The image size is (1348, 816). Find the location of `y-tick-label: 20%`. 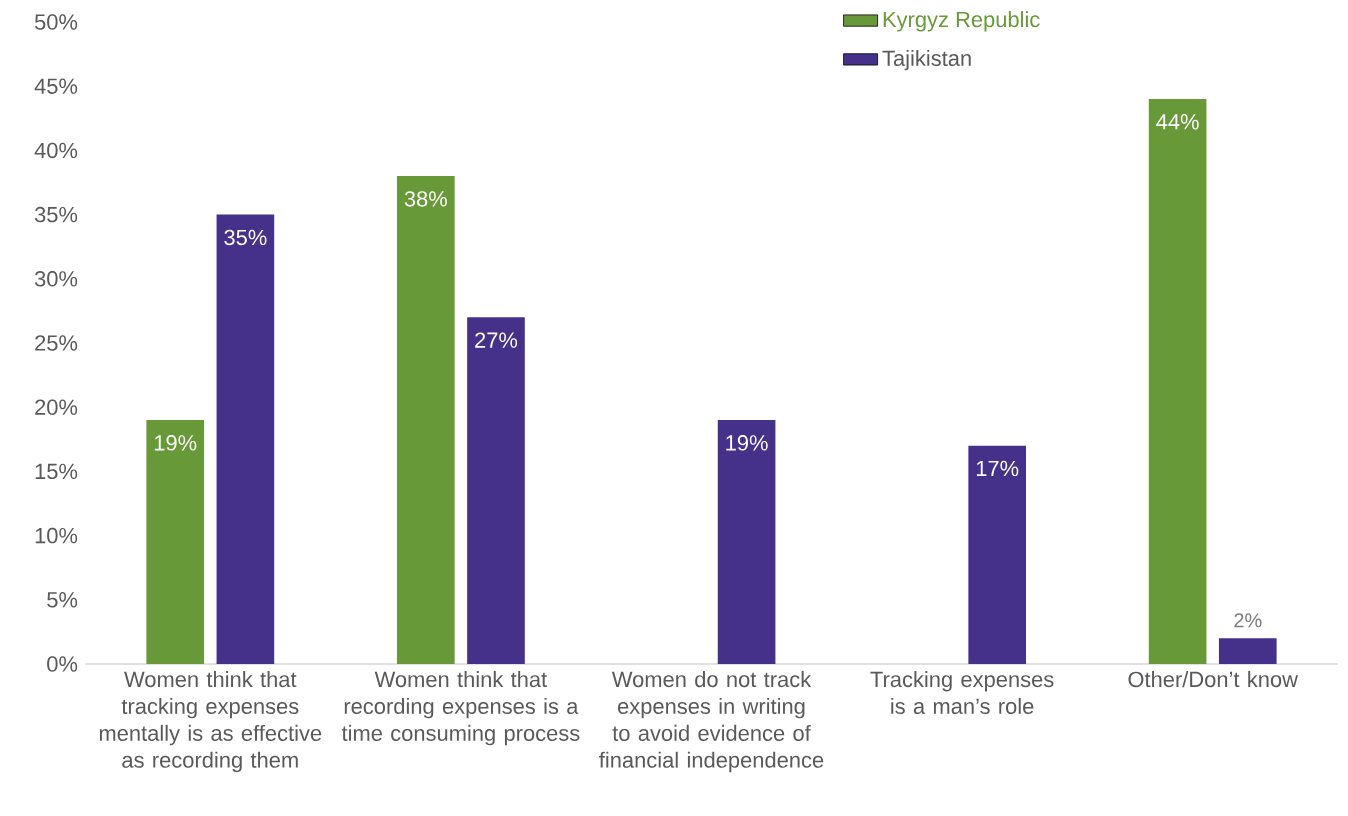

y-tick-label: 20% is located at coordinates (56, 407).